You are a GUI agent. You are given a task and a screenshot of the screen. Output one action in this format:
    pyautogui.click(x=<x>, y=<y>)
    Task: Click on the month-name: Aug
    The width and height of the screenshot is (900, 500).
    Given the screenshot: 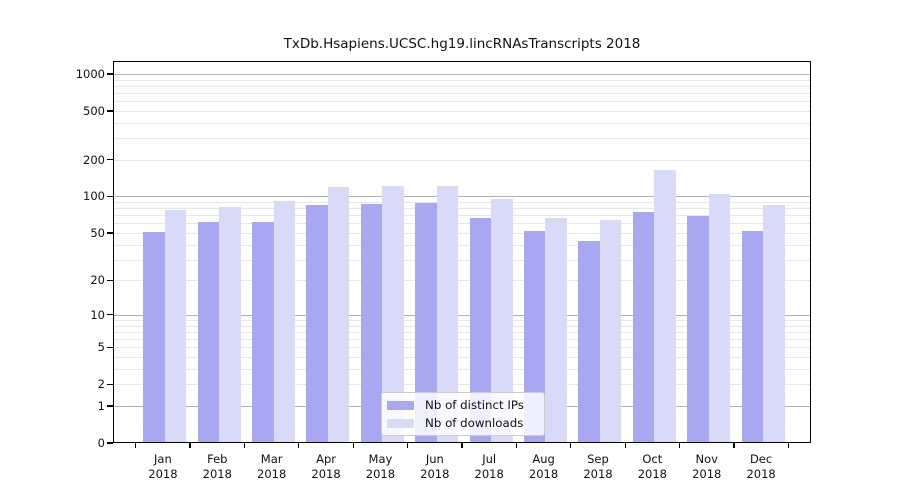 What is the action you would take?
    pyautogui.click(x=543, y=459)
    